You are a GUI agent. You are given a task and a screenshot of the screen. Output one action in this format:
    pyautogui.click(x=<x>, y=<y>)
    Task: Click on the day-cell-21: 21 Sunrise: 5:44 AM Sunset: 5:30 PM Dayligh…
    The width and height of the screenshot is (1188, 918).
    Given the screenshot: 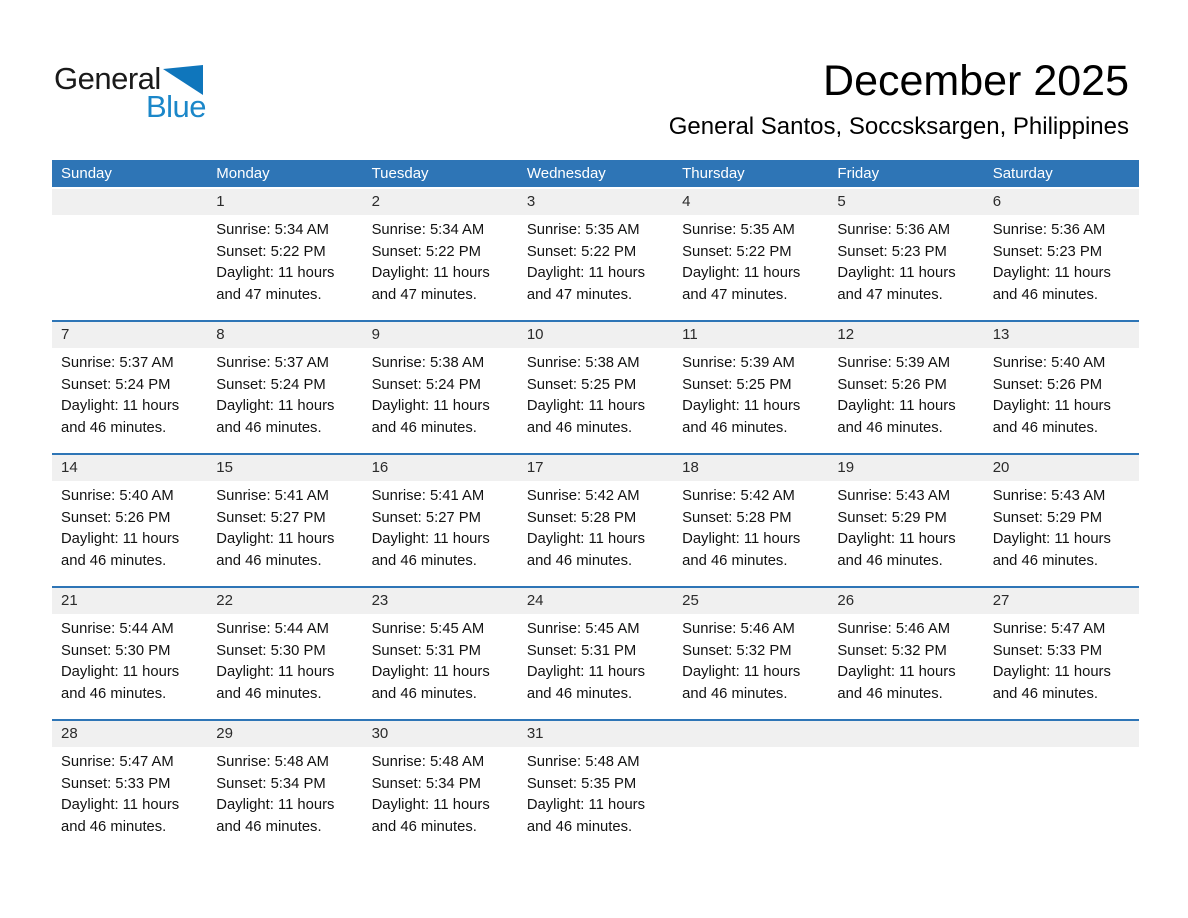 What is the action you would take?
    pyautogui.click(x=130, y=653)
    